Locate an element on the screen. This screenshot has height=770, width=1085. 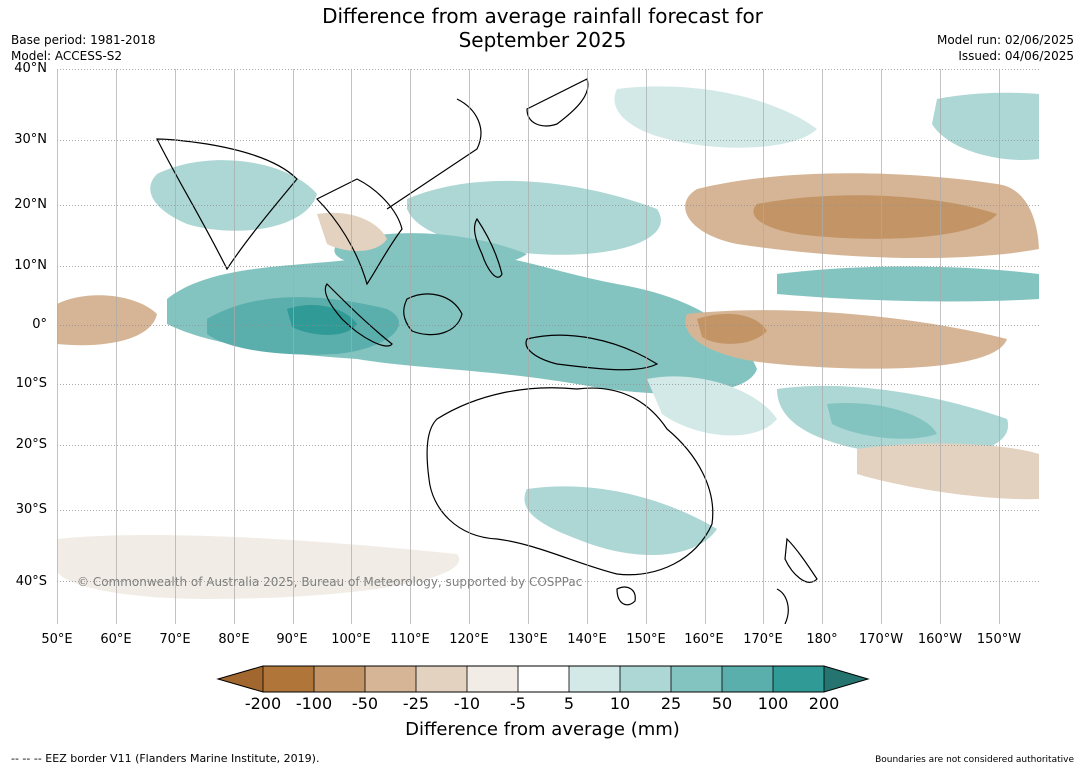
lon-tick-140e: 140°E is located at coordinates (587, 639).